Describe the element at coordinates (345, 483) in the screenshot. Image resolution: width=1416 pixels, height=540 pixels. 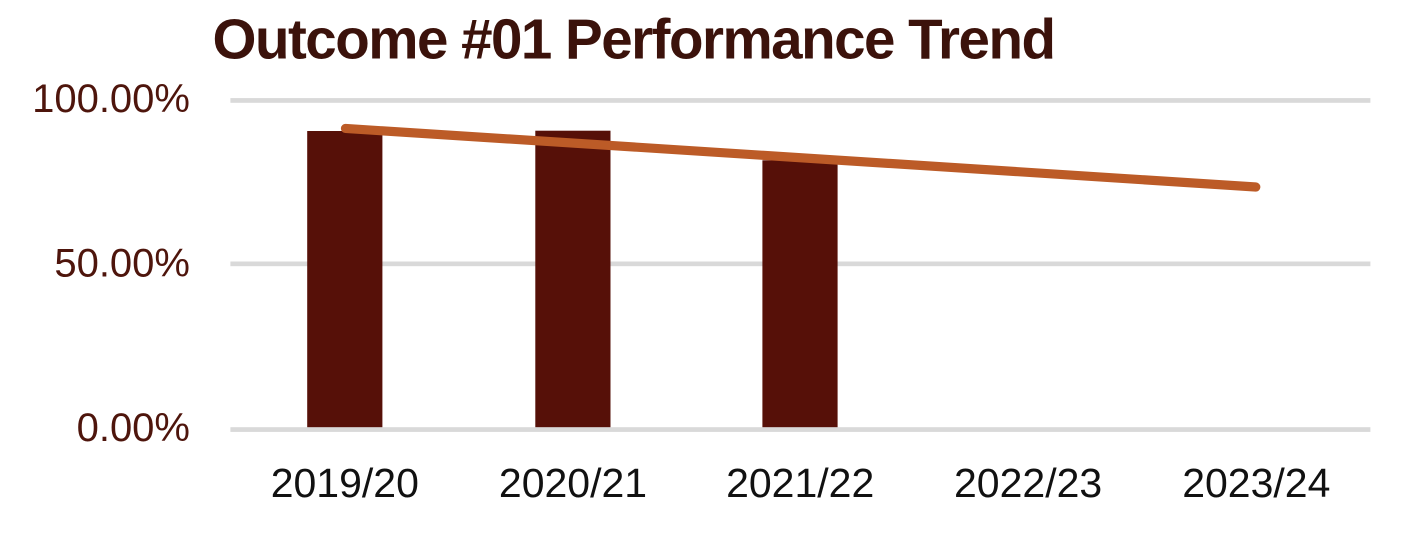
I see `svg-text: 2019/20` at that location.